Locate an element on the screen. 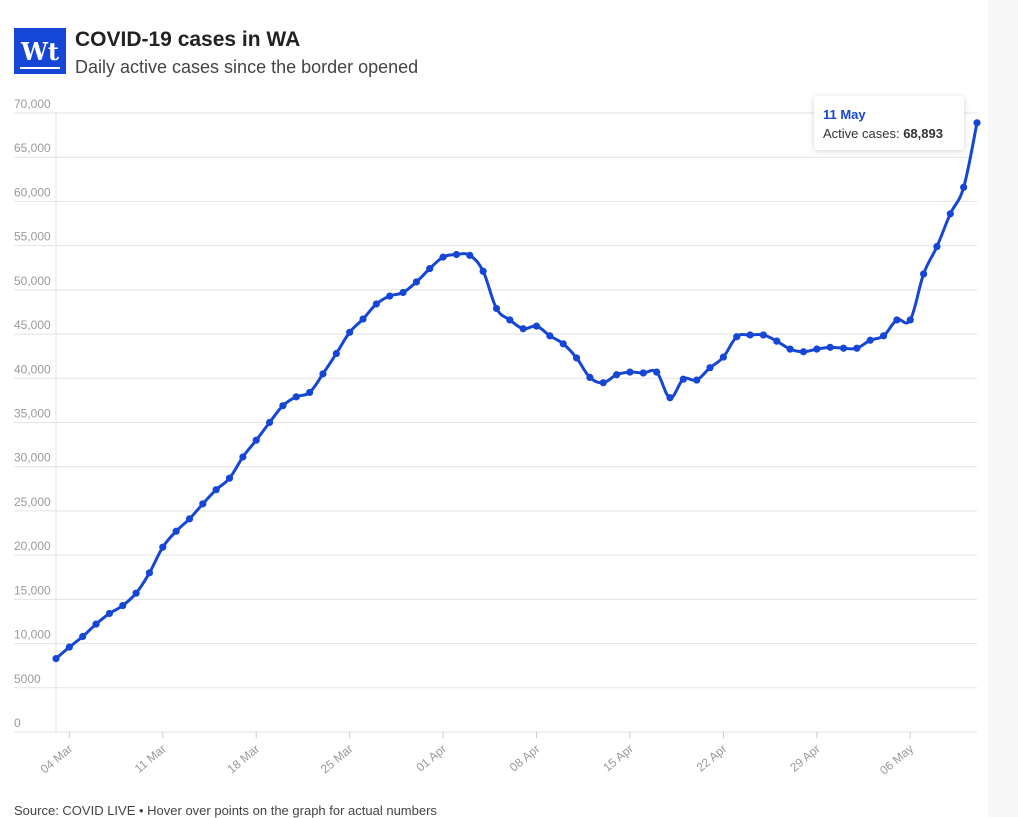 Image resolution: width=1018 pixels, height=818 pixels. y-tick-label: 60,000 is located at coordinates (32, 192).